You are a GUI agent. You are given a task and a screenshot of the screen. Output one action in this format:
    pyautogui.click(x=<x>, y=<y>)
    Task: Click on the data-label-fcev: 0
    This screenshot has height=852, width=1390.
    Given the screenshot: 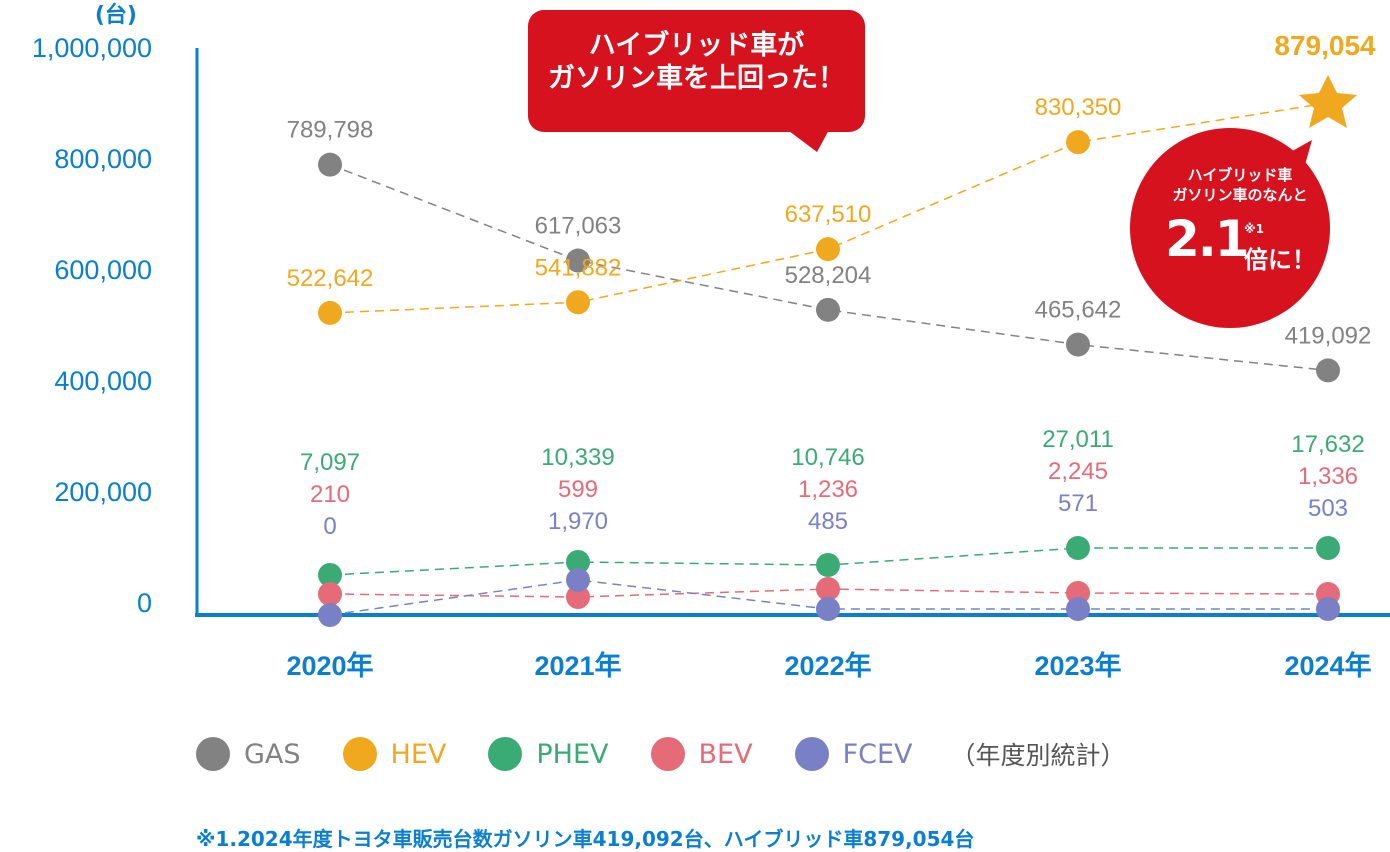 What is the action you would take?
    pyautogui.click(x=329, y=526)
    